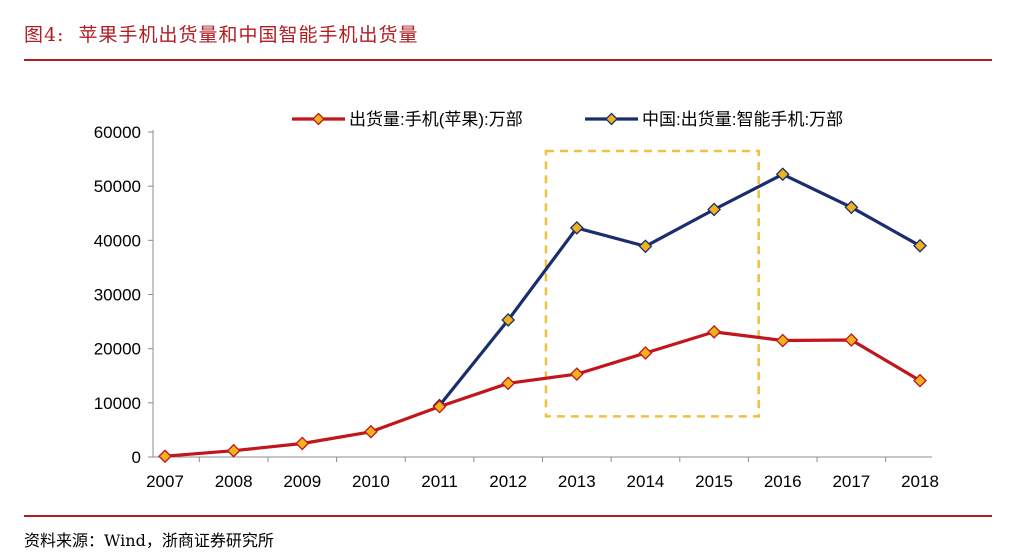 The height and width of the screenshot is (557, 1024). I want to click on source-note: 资料来源：Wind，浙商证券研究所, so click(149, 540).